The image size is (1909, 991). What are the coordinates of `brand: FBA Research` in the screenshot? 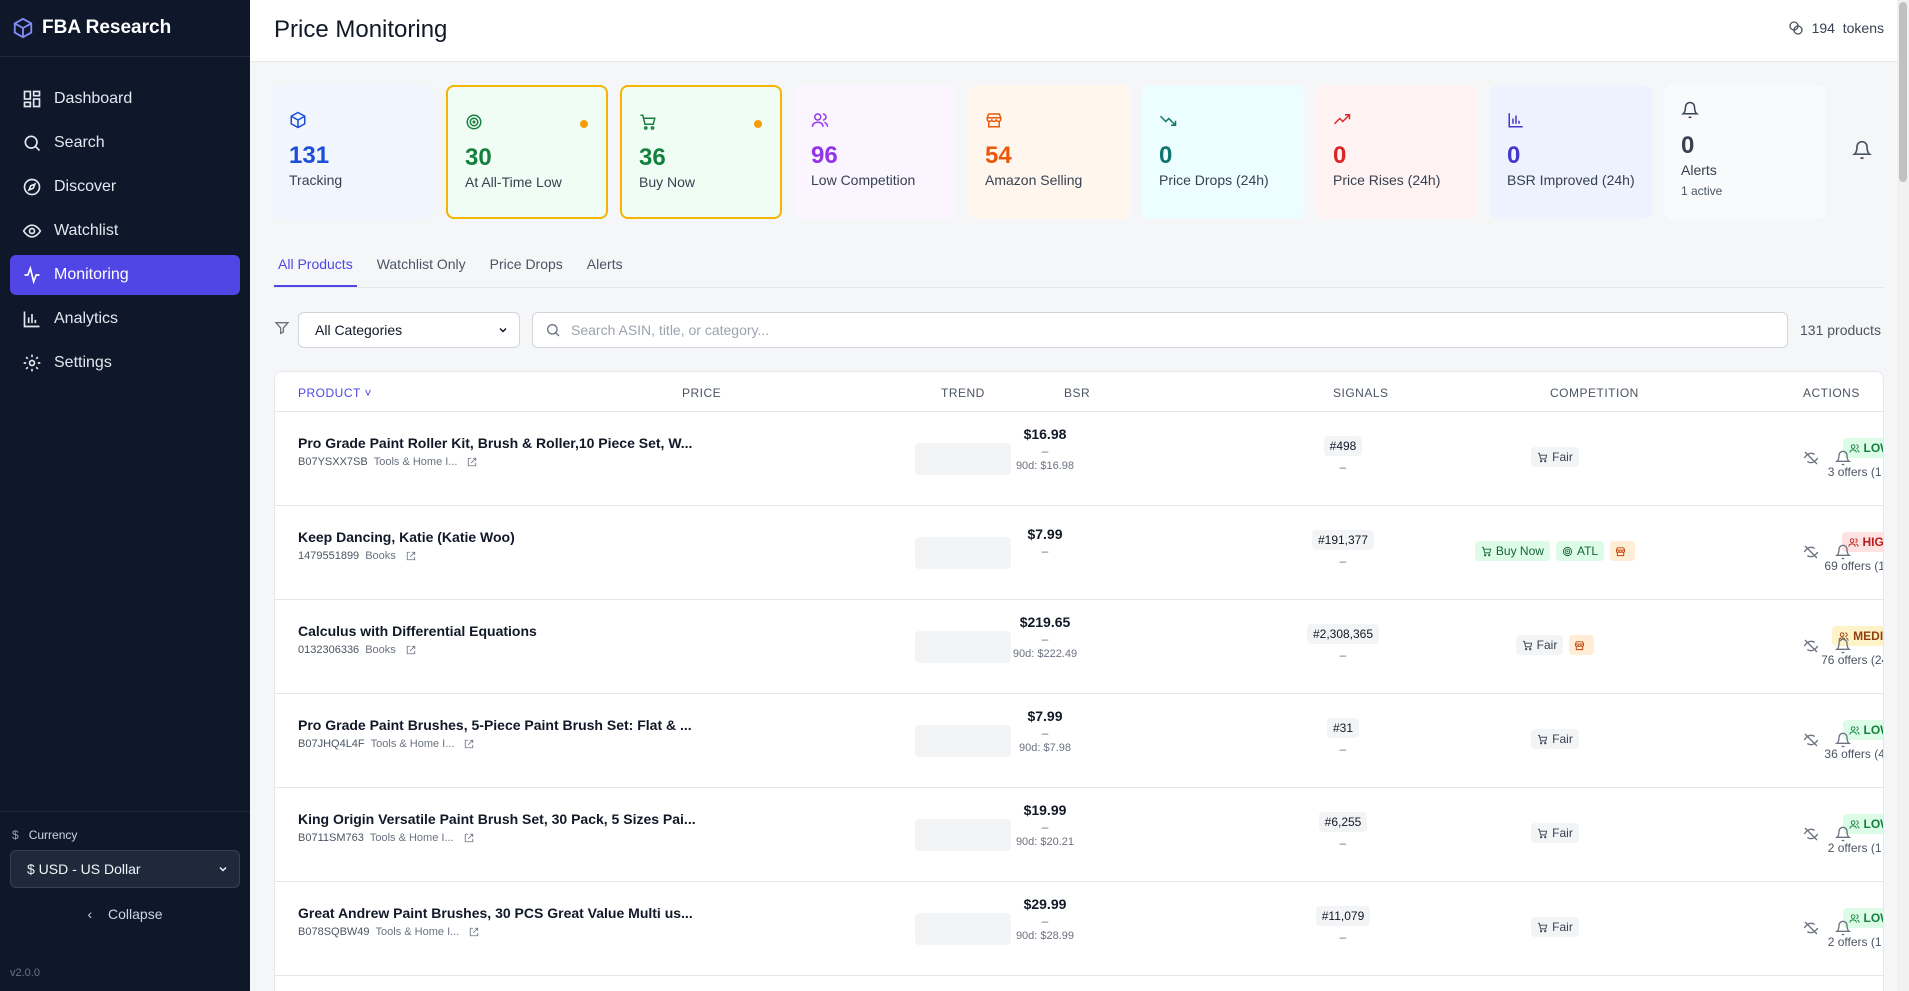 It's located at (125, 28).